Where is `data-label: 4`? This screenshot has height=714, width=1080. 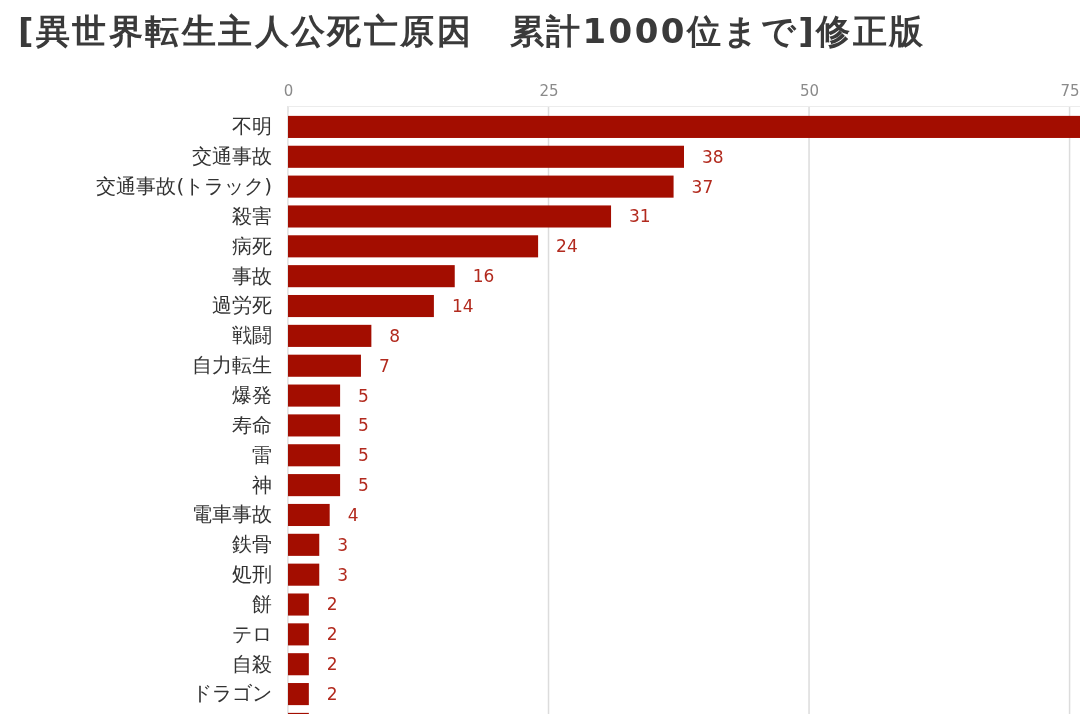
data-label: 4 is located at coordinates (353, 514).